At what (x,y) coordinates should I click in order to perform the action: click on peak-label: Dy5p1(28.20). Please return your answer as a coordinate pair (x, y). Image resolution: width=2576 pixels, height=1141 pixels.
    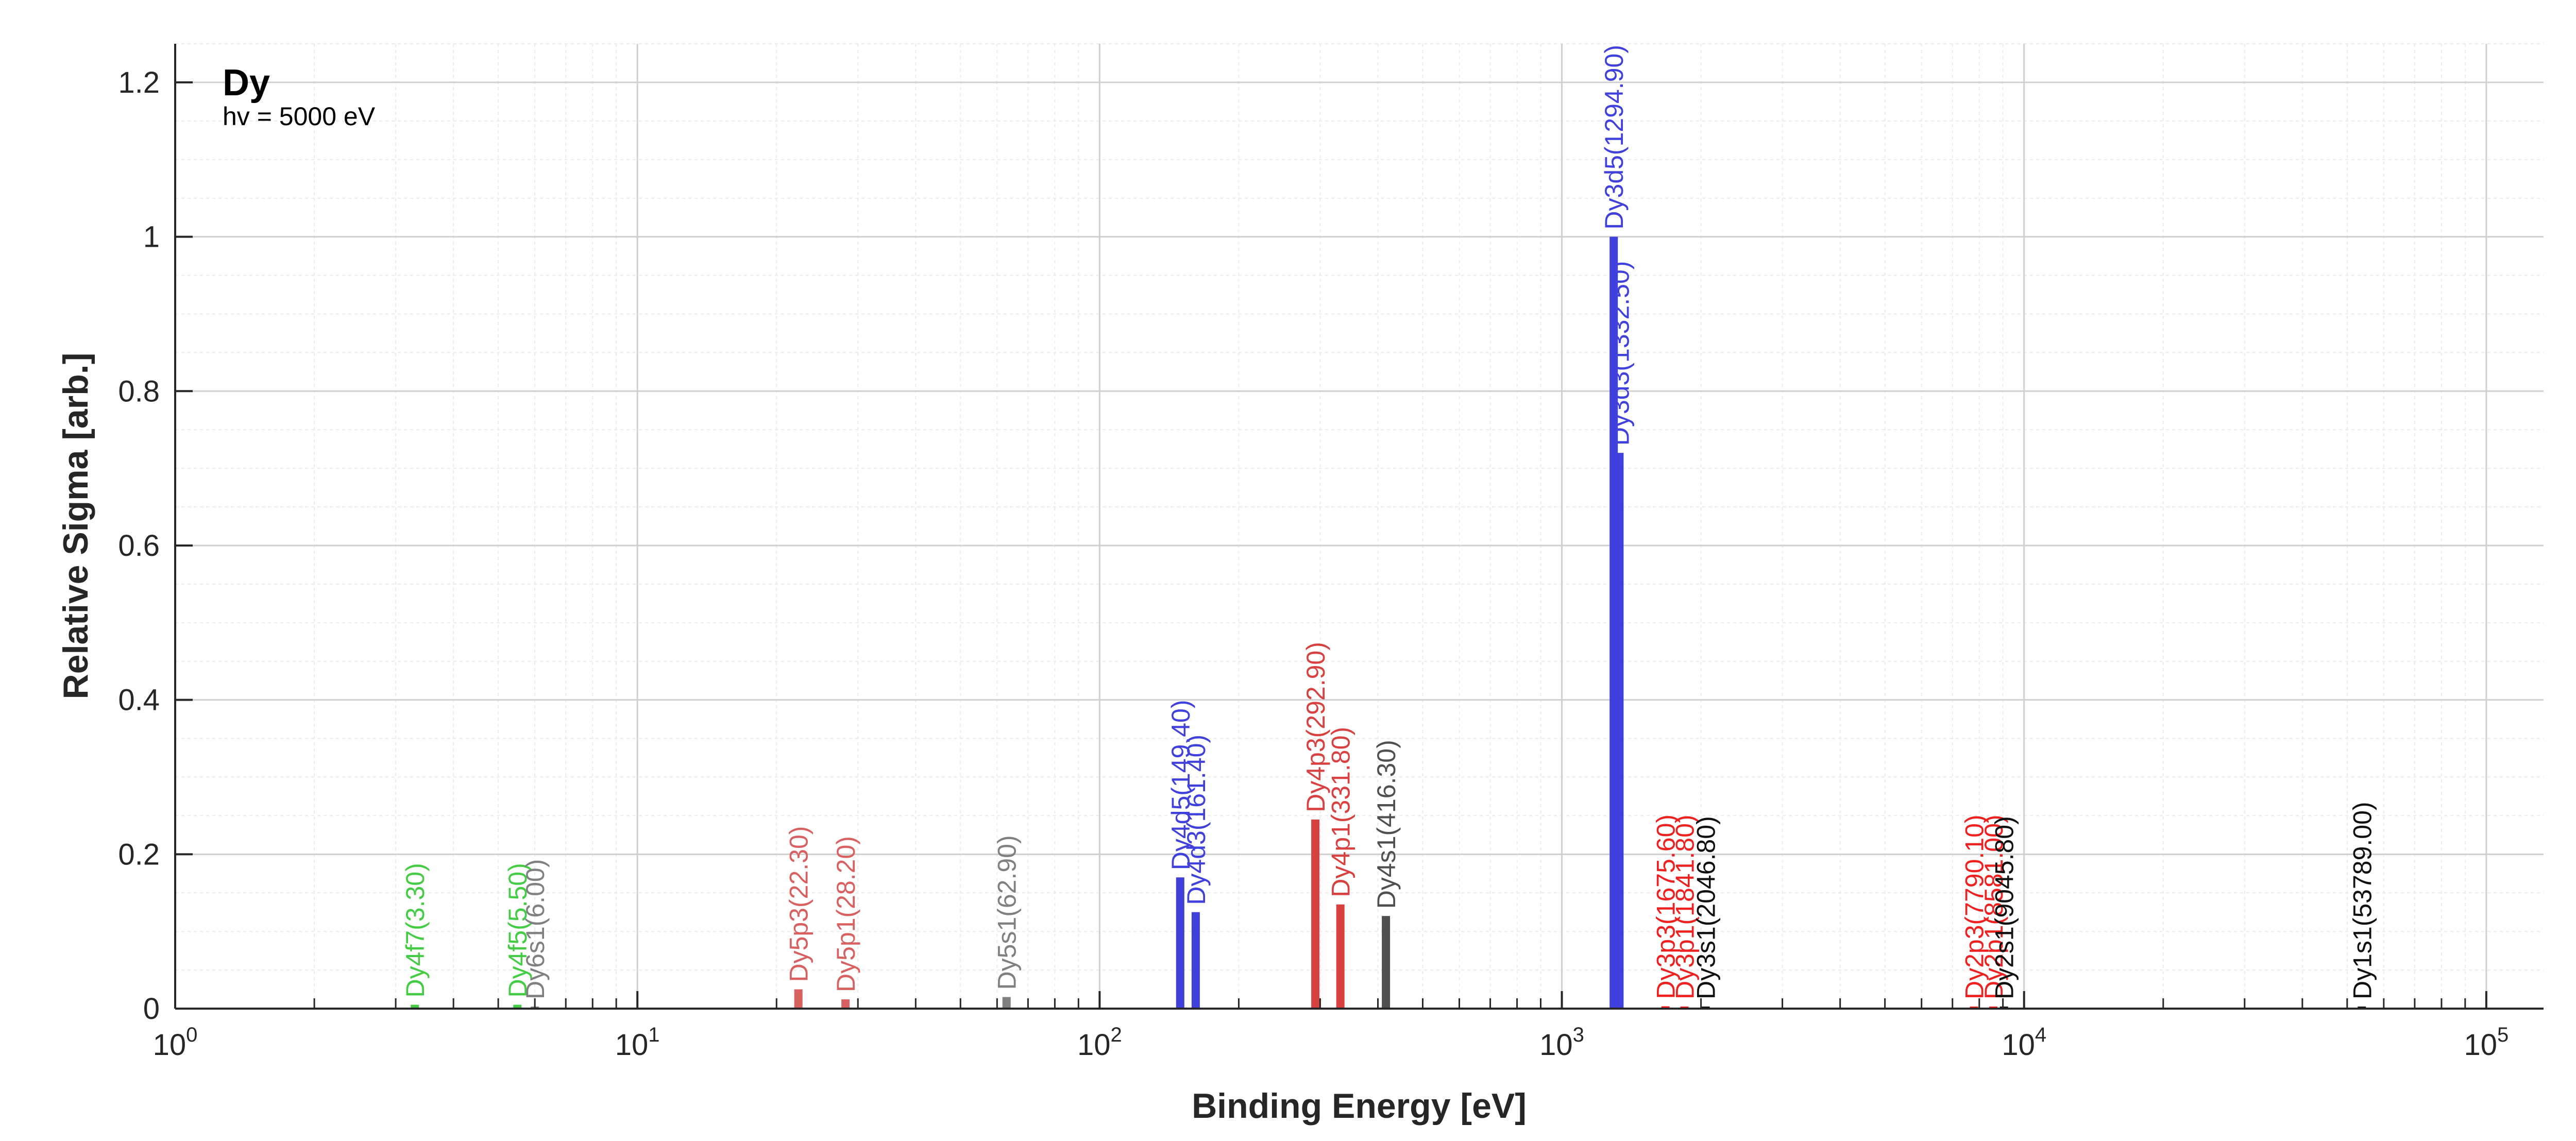
    Looking at the image, I should click on (846, 914).